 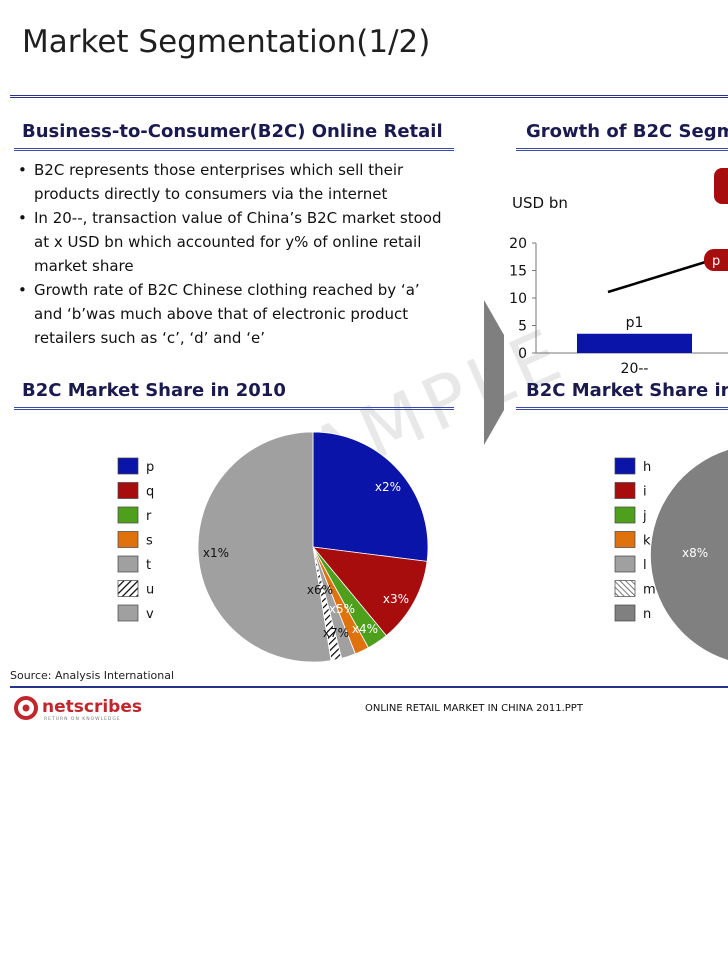 I want to click on bar, so click(x=634, y=343).